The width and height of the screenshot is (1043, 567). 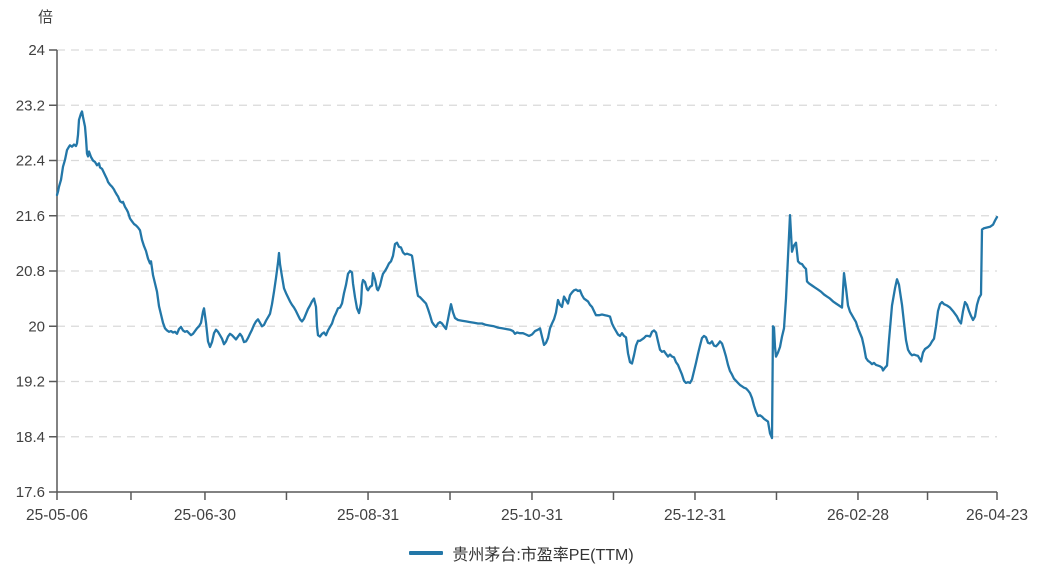 What do you see at coordinates (30, 382) in the screenshot?
I see `y-tick-label: 19.2` at bounding box center [30, 382].